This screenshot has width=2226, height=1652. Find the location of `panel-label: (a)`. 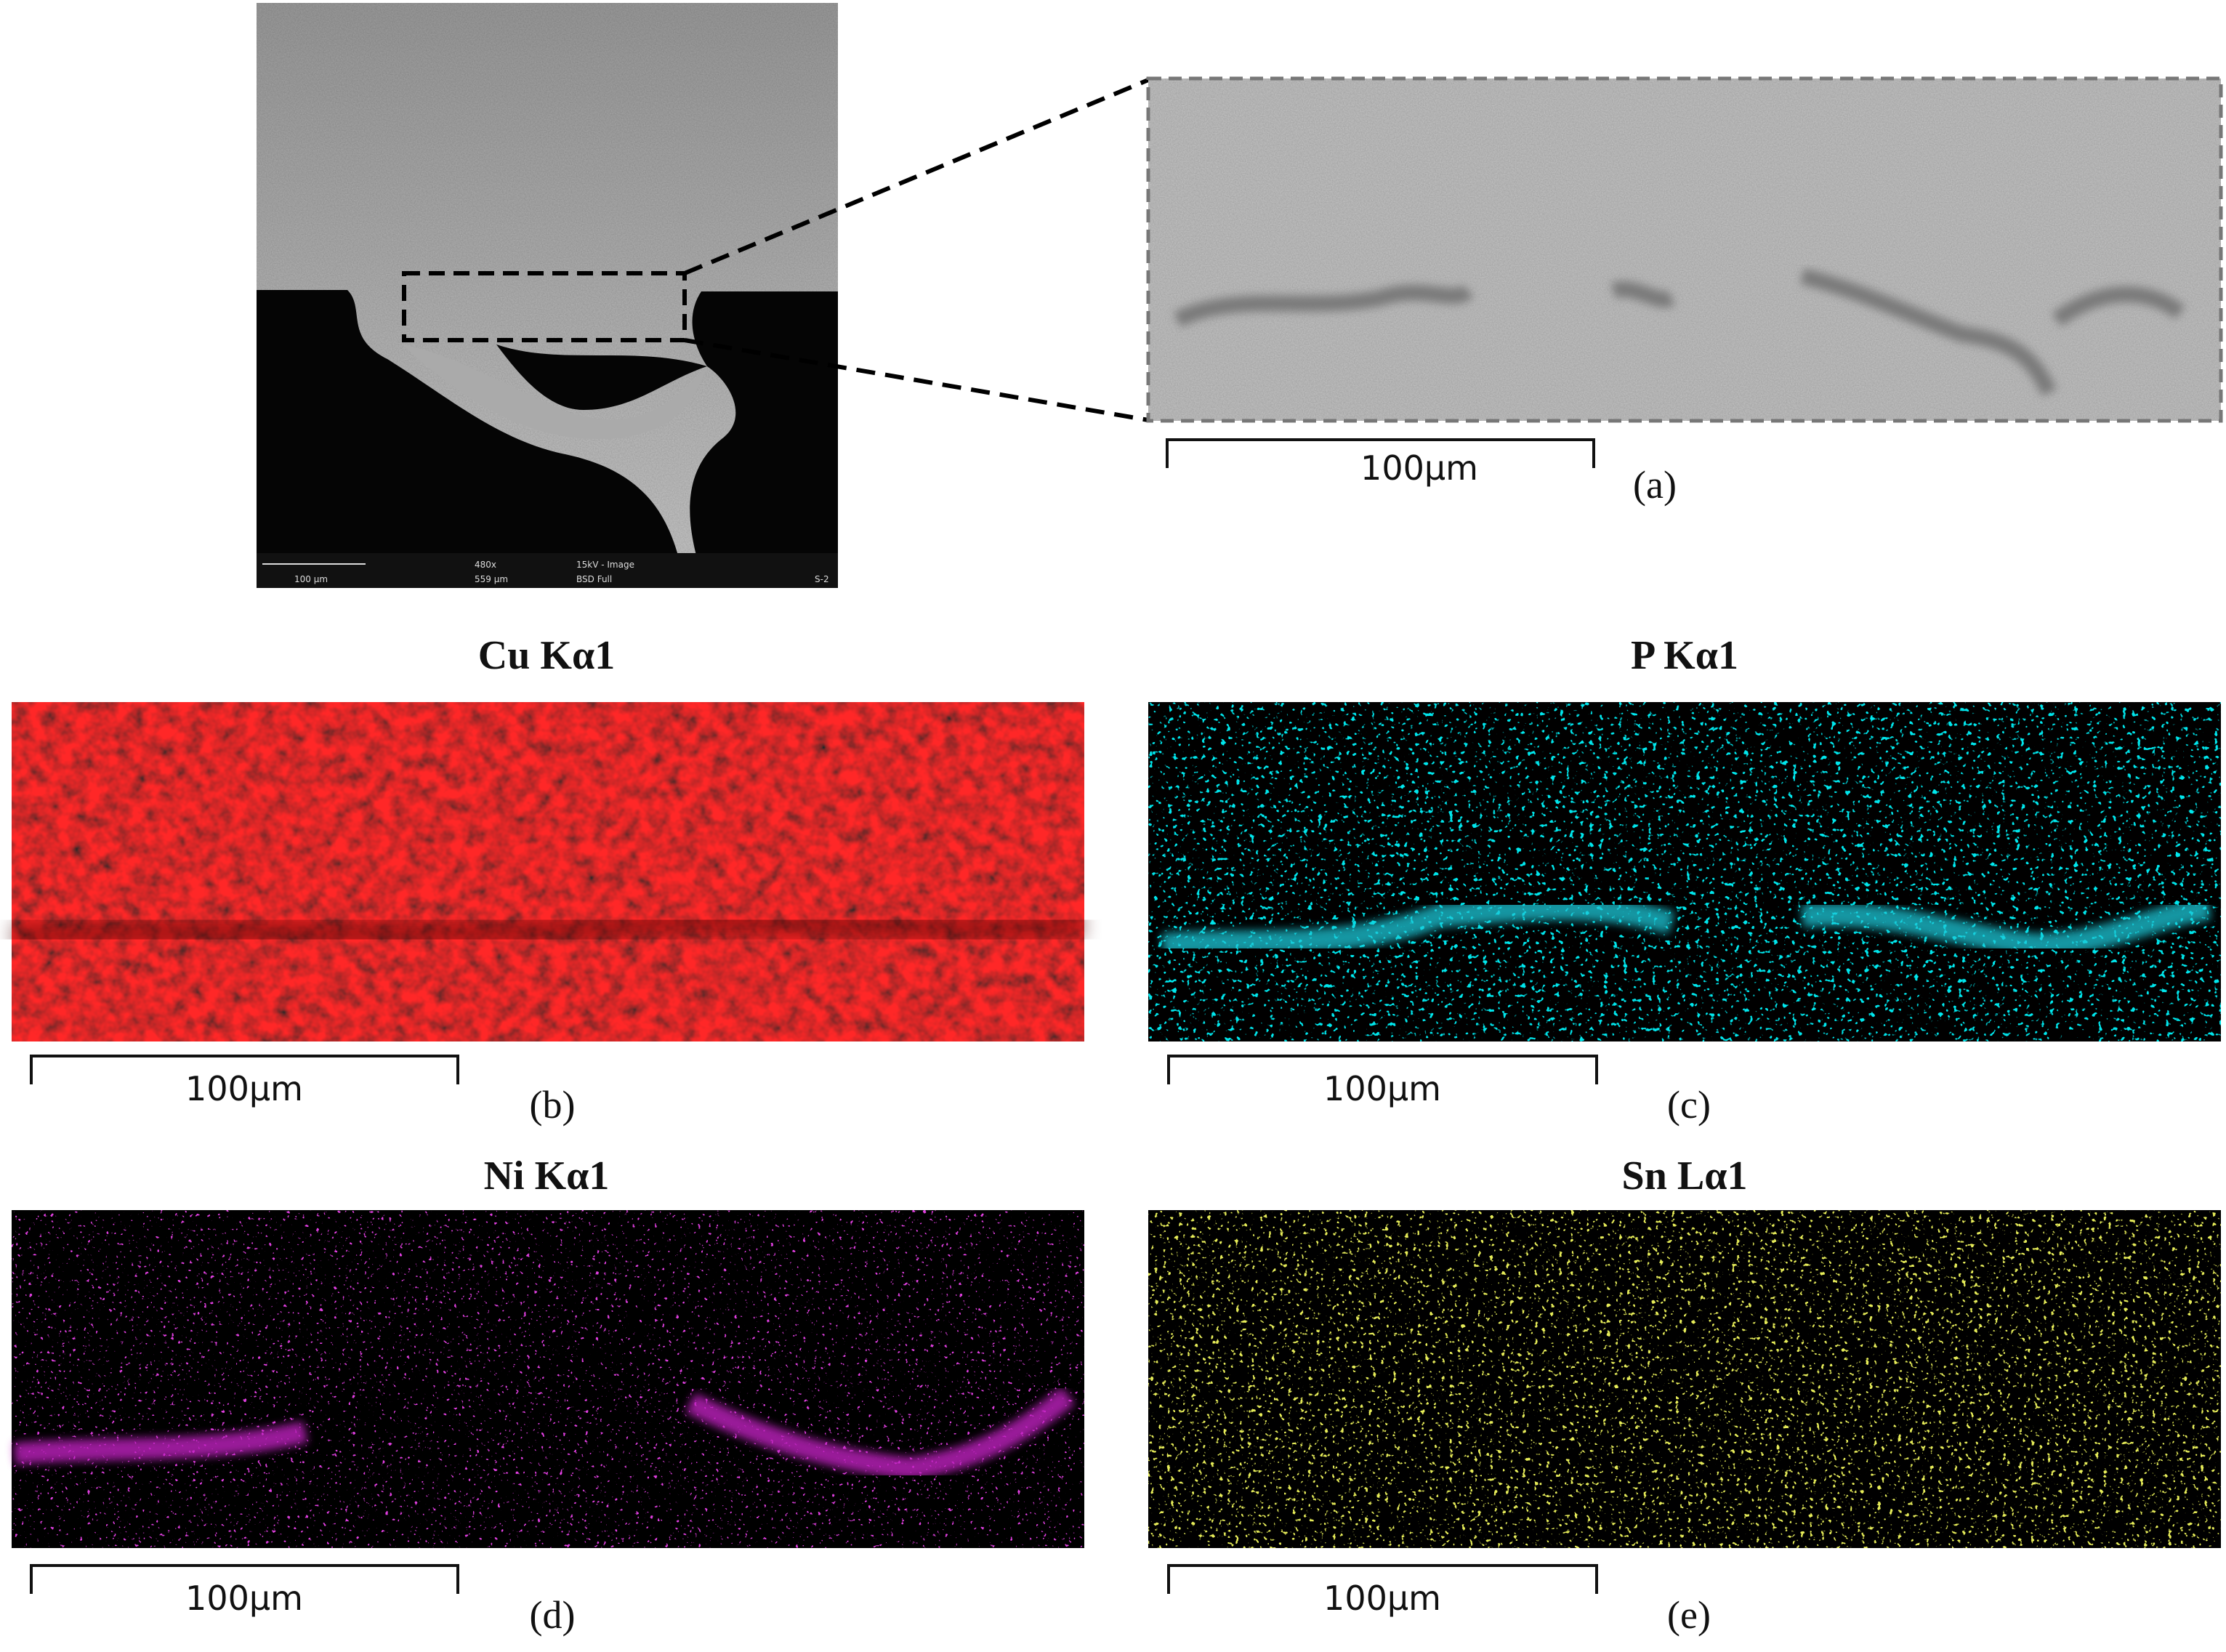

panel-label: (a) is located at coordinates (1655, 485).